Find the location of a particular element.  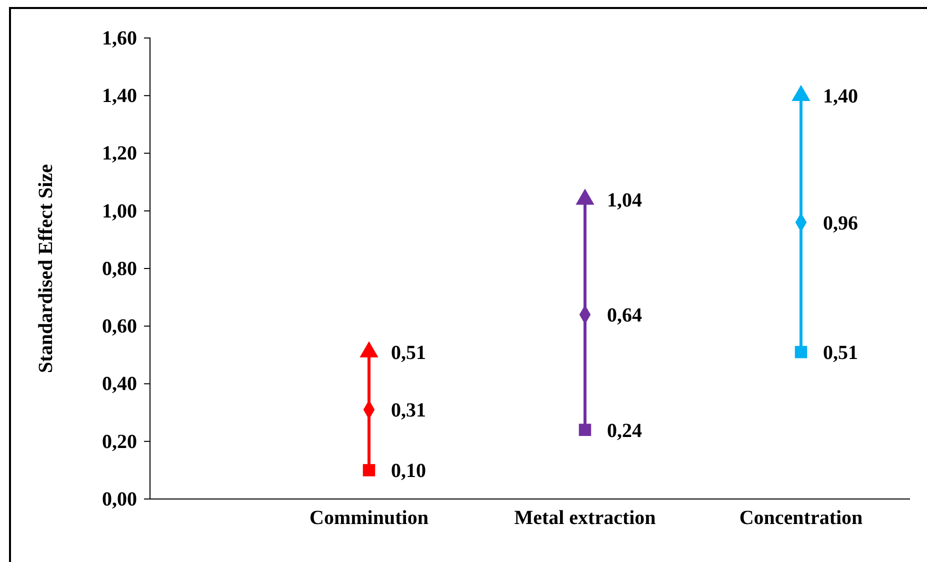

data-label: 0,24 is located at coordinates (624, 431).